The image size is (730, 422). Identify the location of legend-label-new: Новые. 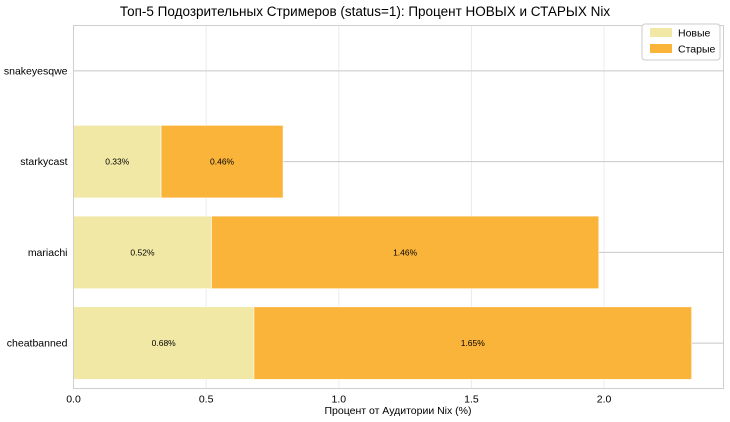
(694, 34).